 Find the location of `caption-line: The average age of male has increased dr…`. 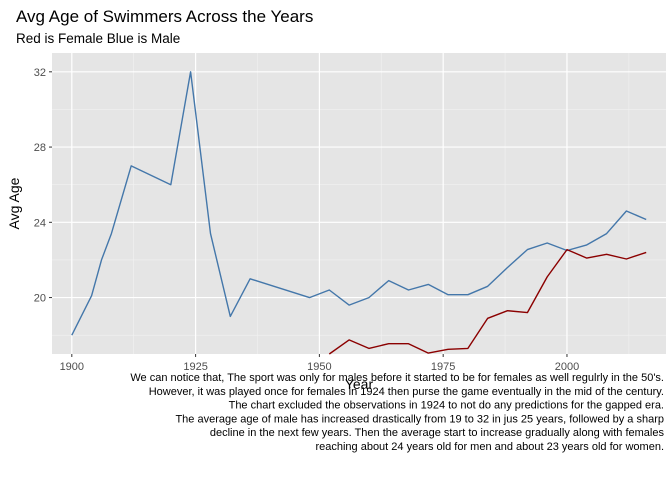

caption-line: The average age of male has increased dr… is located at coordinates (419, 419).